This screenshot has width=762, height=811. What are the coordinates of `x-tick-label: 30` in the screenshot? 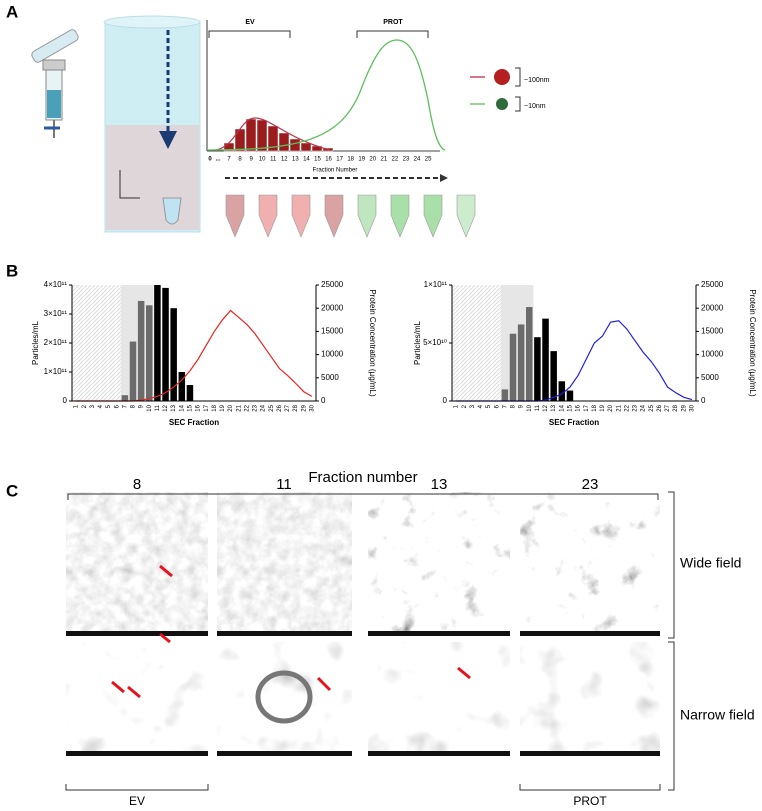 It's located at (693, 407).